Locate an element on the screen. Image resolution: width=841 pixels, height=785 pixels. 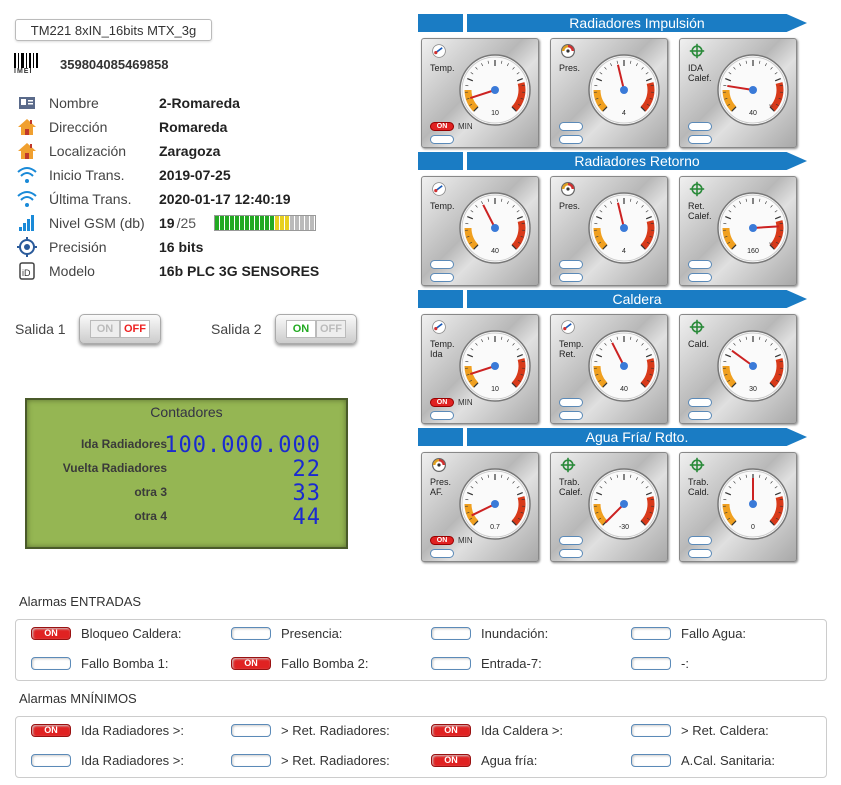
alarm-item: Presencia: is located at coordinates (286, 633).